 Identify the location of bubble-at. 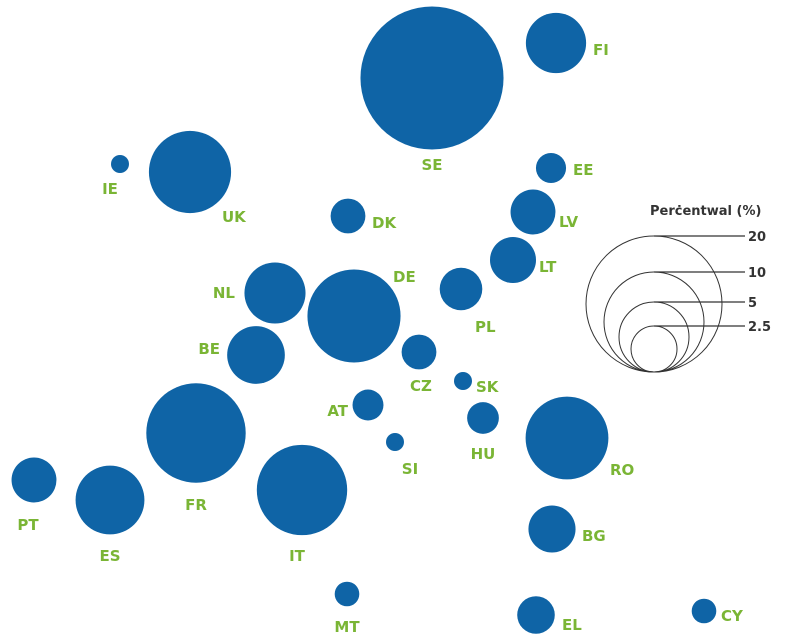
(368, 405).